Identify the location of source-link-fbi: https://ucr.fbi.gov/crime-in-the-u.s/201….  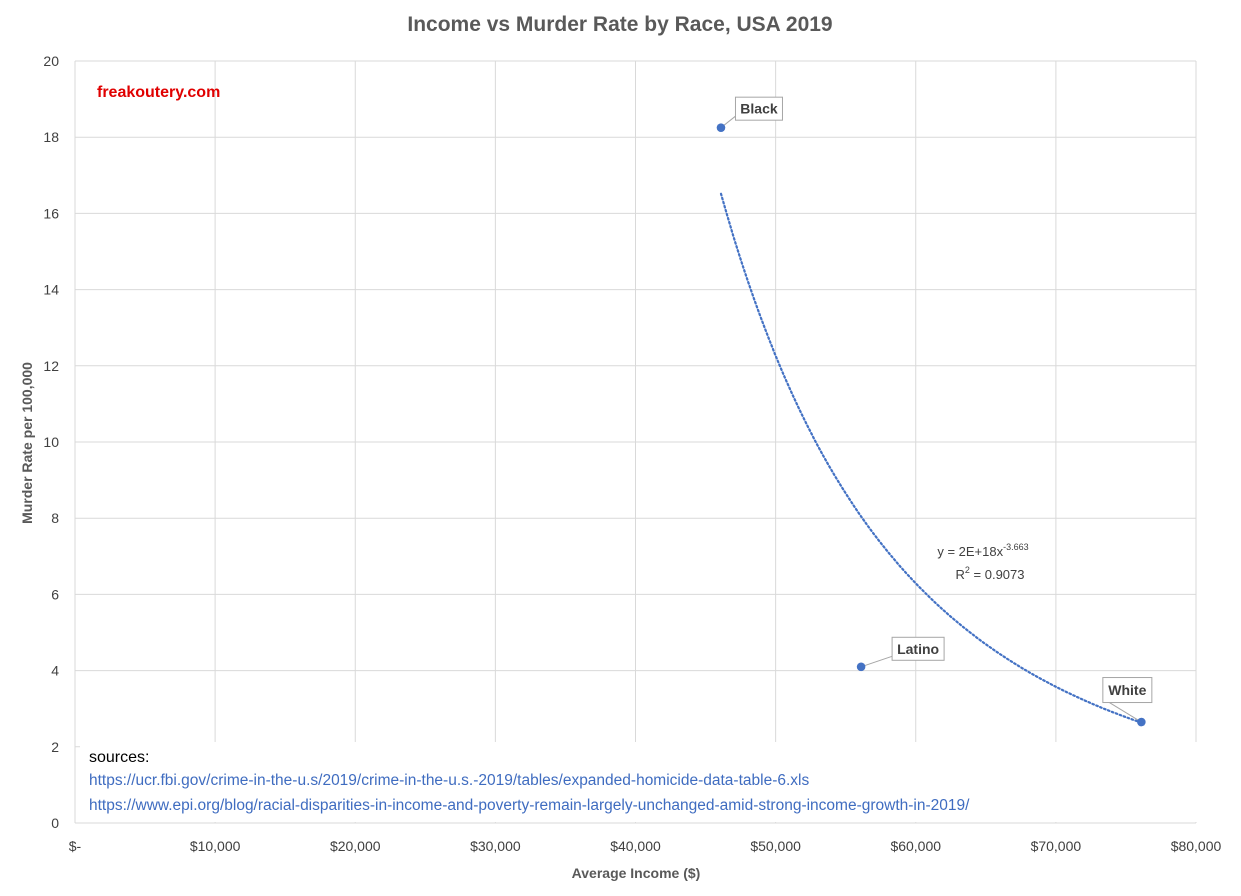
(449, 780).